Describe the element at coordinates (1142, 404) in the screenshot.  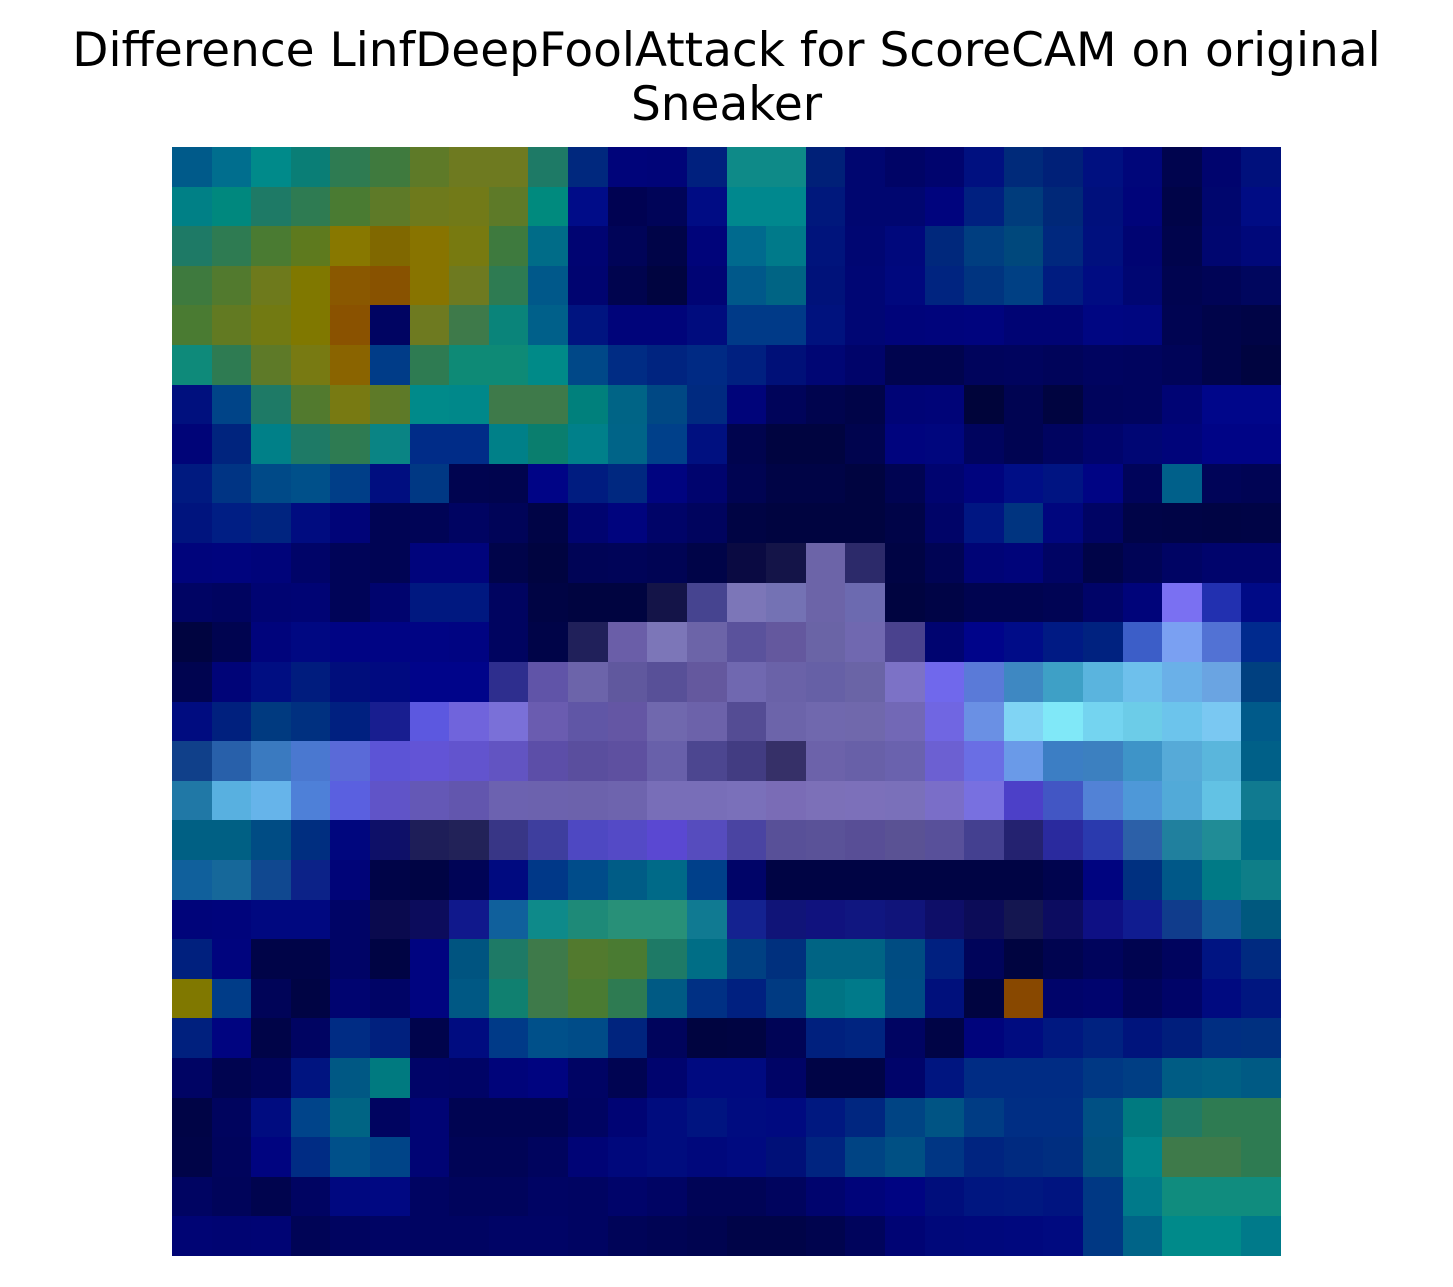
I see `heatmap-cell-r6-c24` at that location.